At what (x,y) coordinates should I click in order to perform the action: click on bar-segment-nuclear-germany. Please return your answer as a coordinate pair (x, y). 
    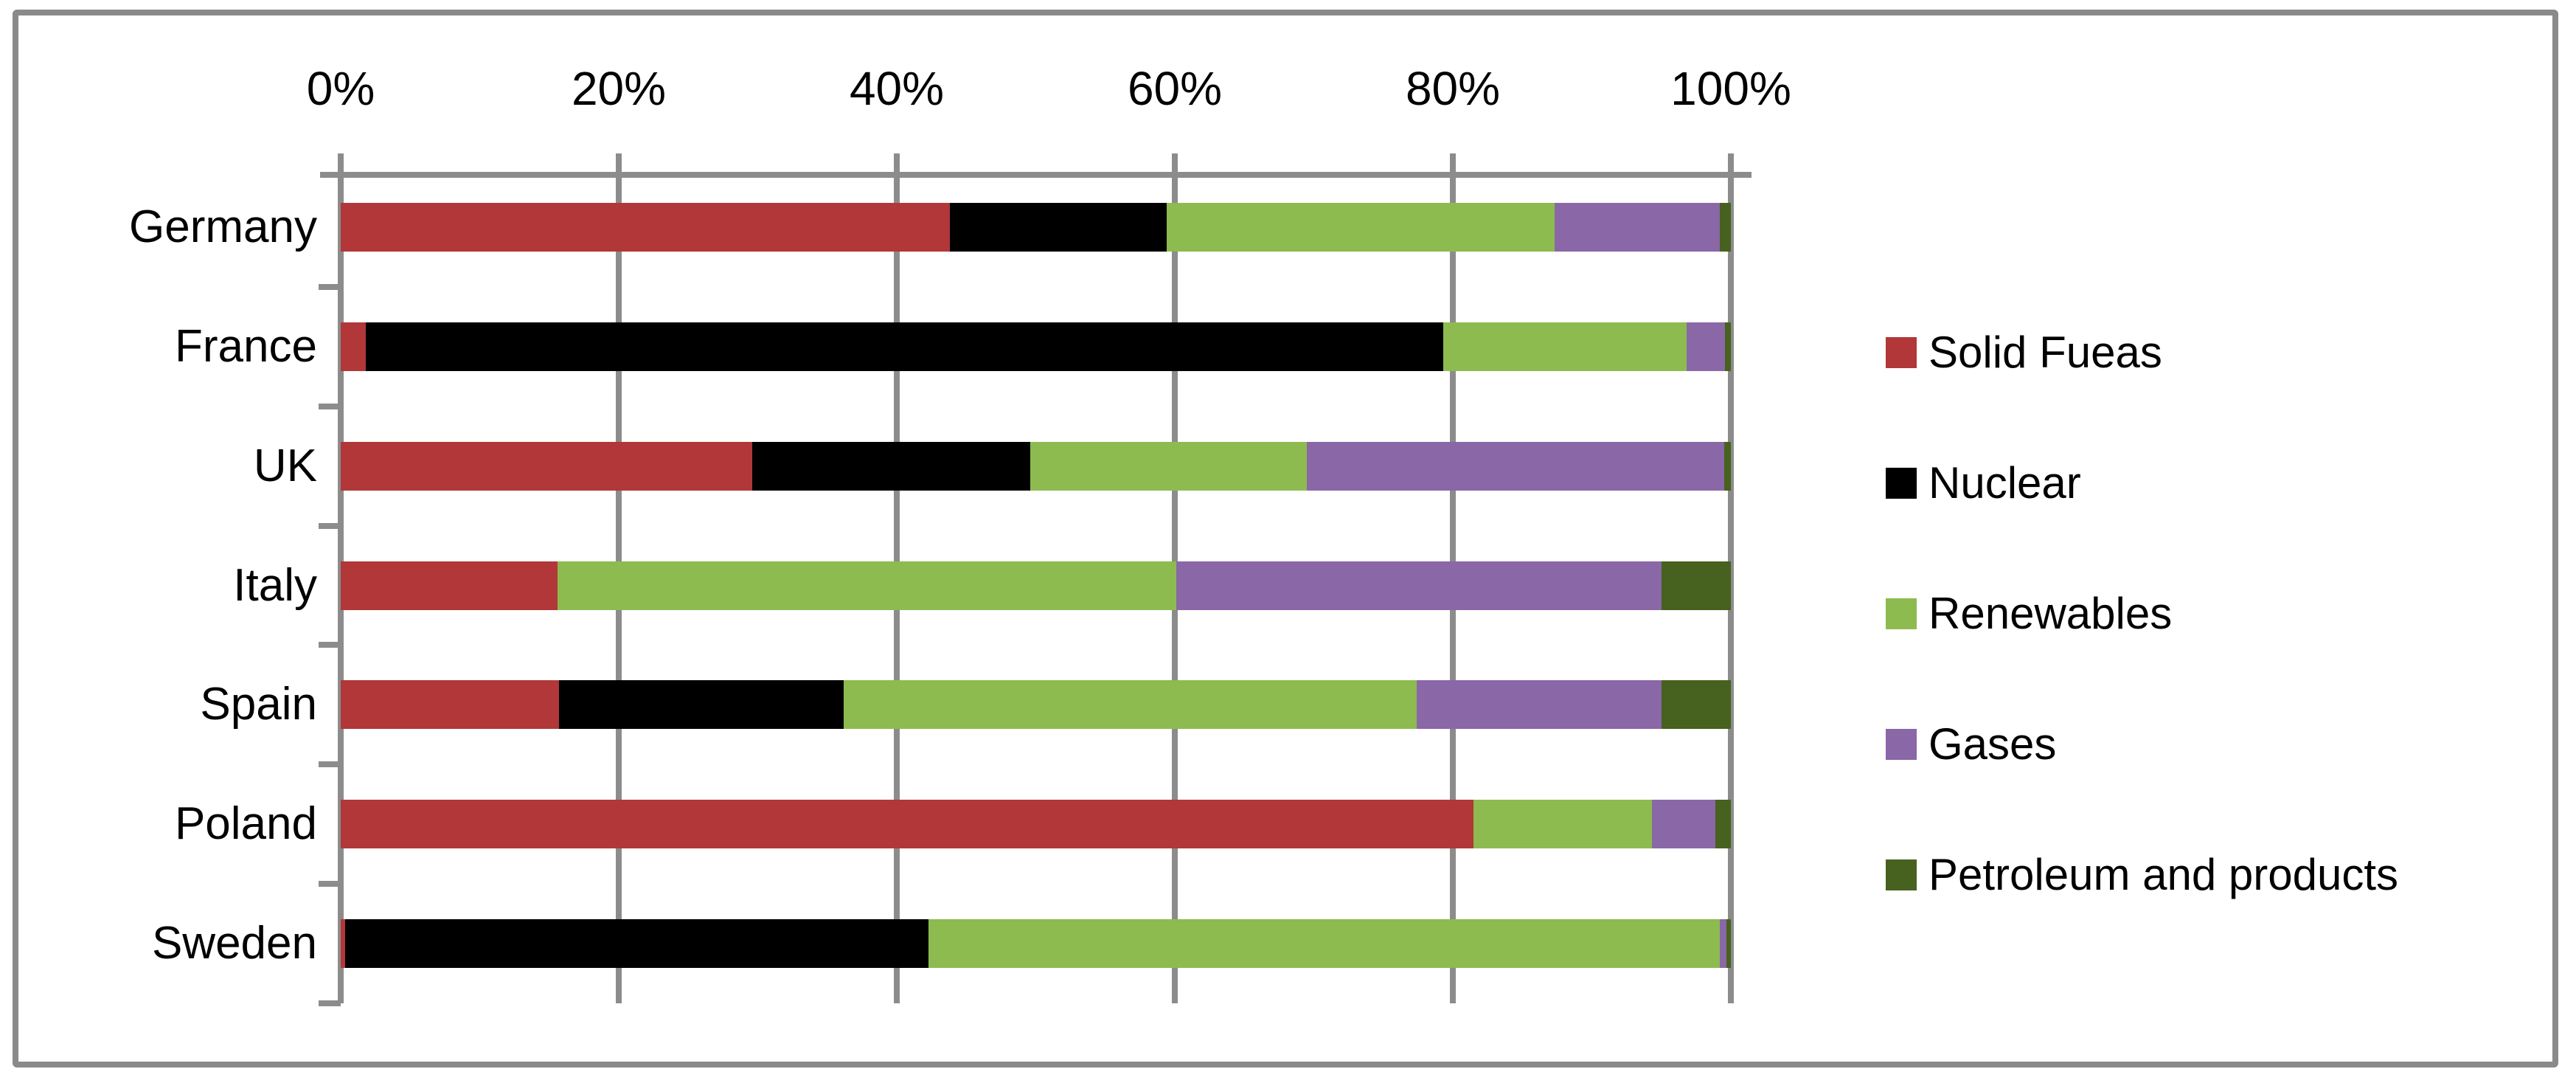
    Looking at the image, I should click on (1058, 227).